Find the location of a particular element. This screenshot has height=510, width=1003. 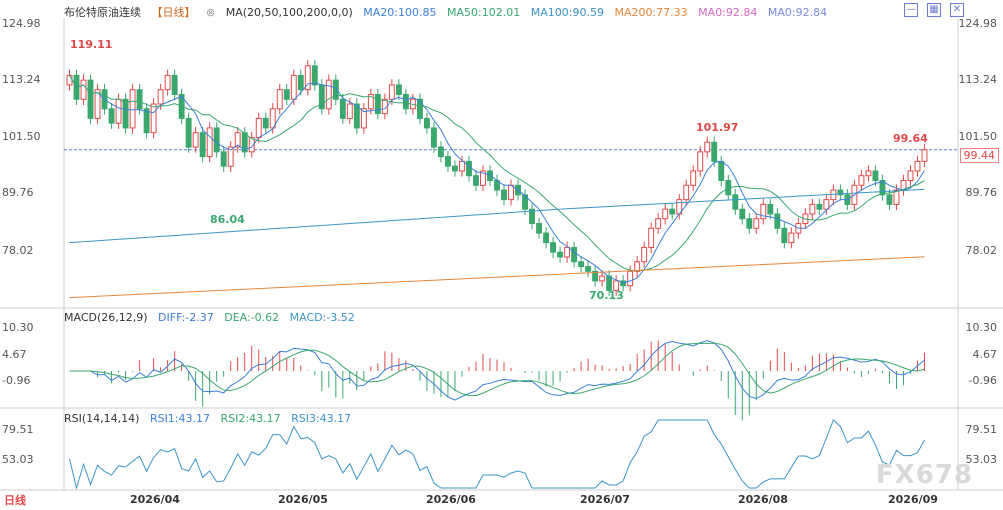

ma100-line is located at coordinates (497, 216).